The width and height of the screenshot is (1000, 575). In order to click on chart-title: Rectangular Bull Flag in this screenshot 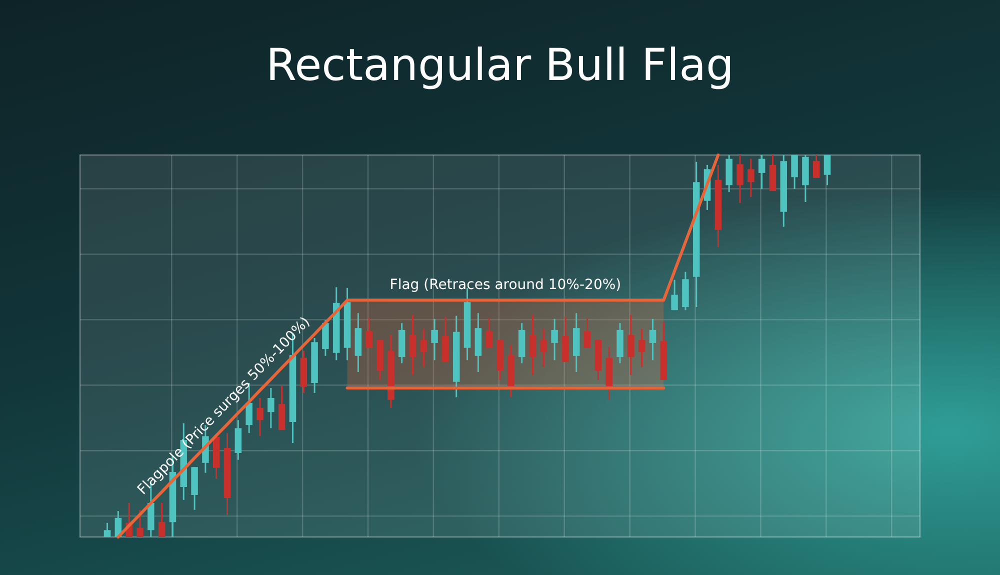, I will do `click(500, 65)`.